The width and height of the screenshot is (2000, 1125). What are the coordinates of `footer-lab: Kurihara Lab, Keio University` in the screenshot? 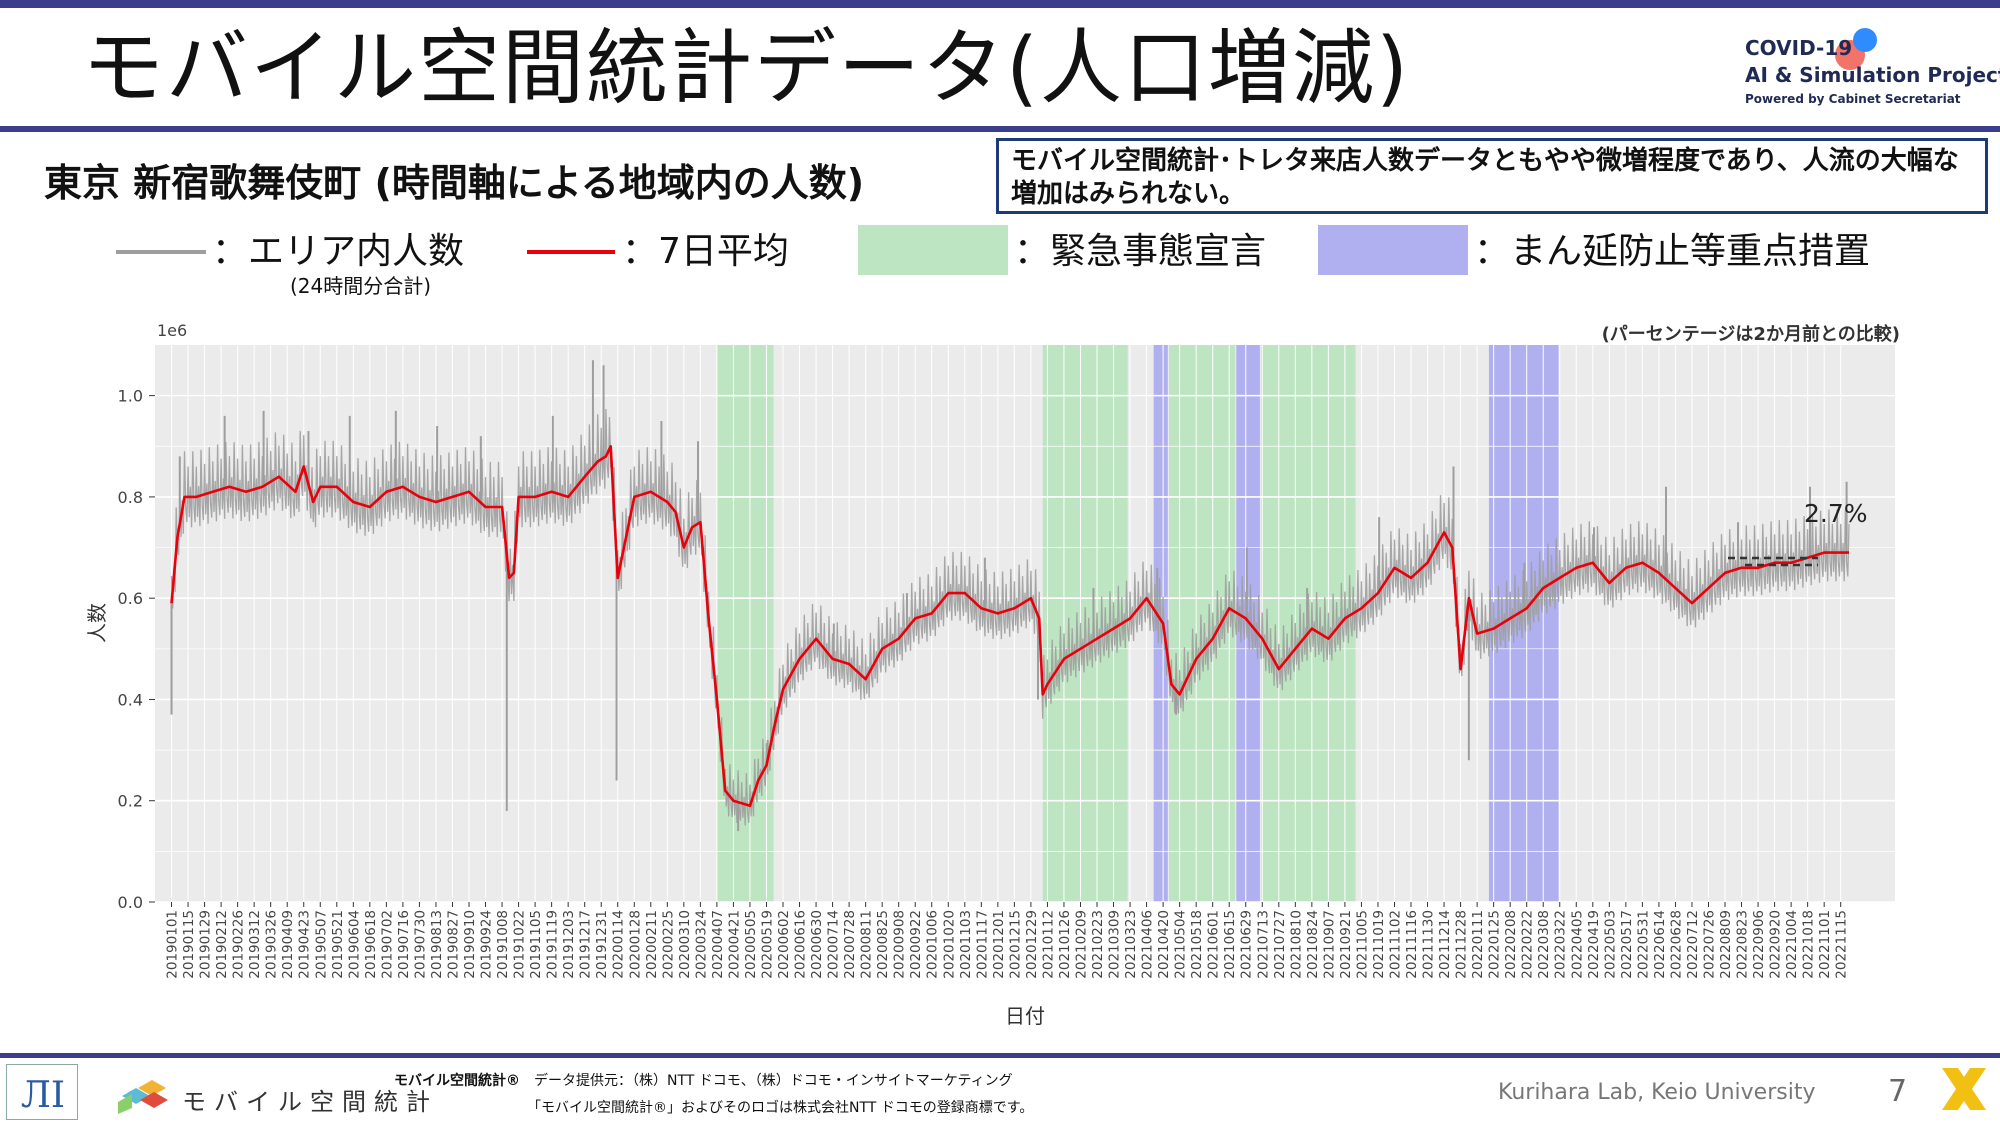 It's located at (1657, 1092).